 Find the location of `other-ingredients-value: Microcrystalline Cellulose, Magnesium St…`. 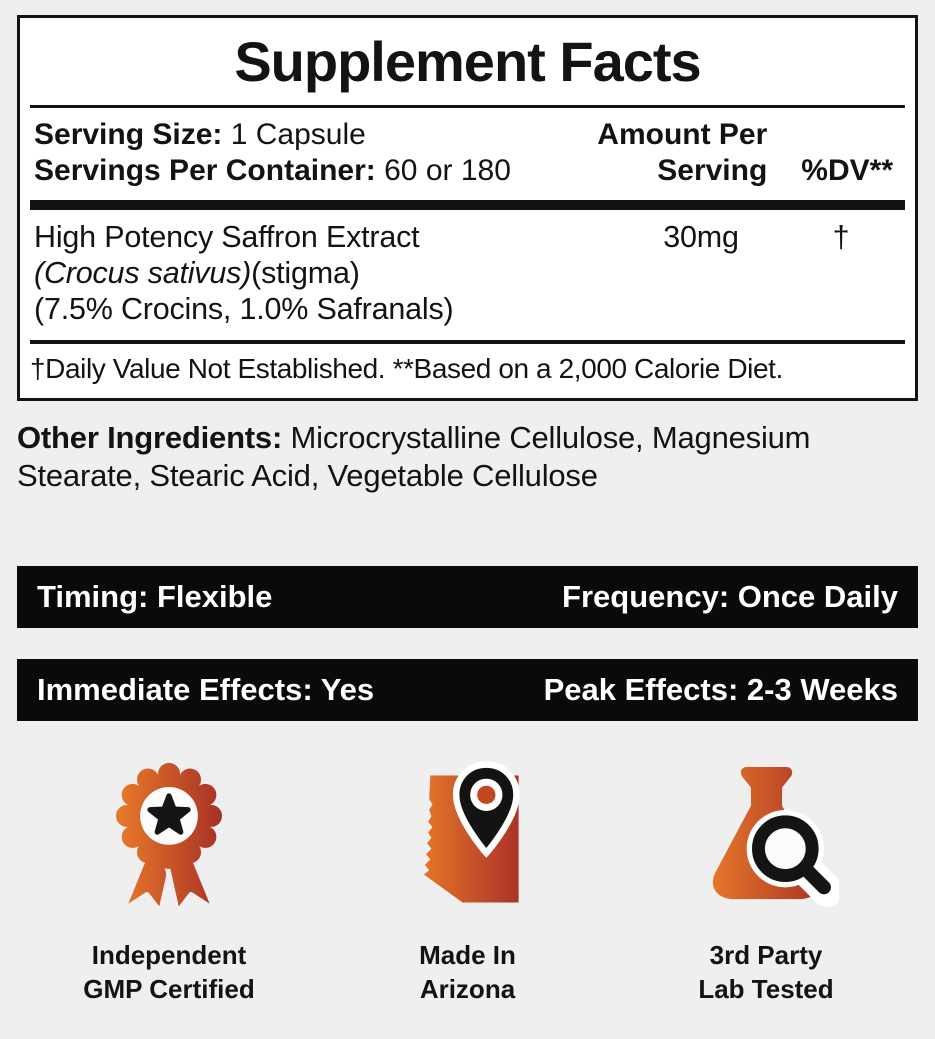

other-ingredients-value: Microcrystalline Cellulose, Magnesium St… is located at coordinates (414, 456).